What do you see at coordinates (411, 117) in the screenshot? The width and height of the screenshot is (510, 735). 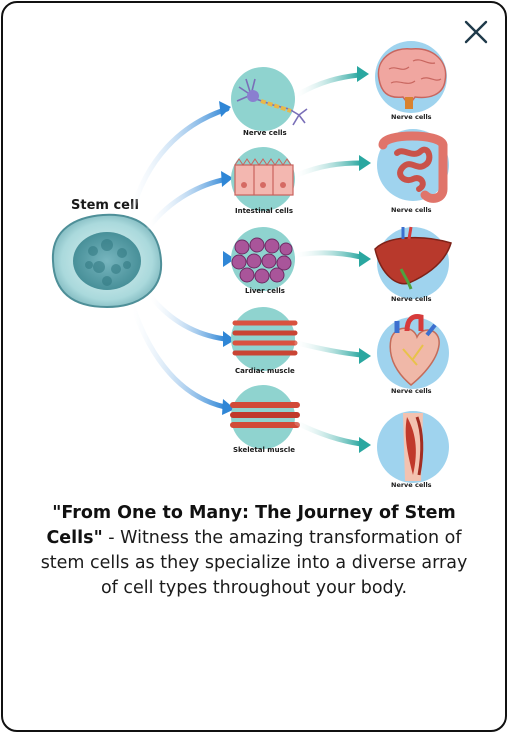 I see `organ-label-brain: Nerve cells` at bounding box center [411, 117].